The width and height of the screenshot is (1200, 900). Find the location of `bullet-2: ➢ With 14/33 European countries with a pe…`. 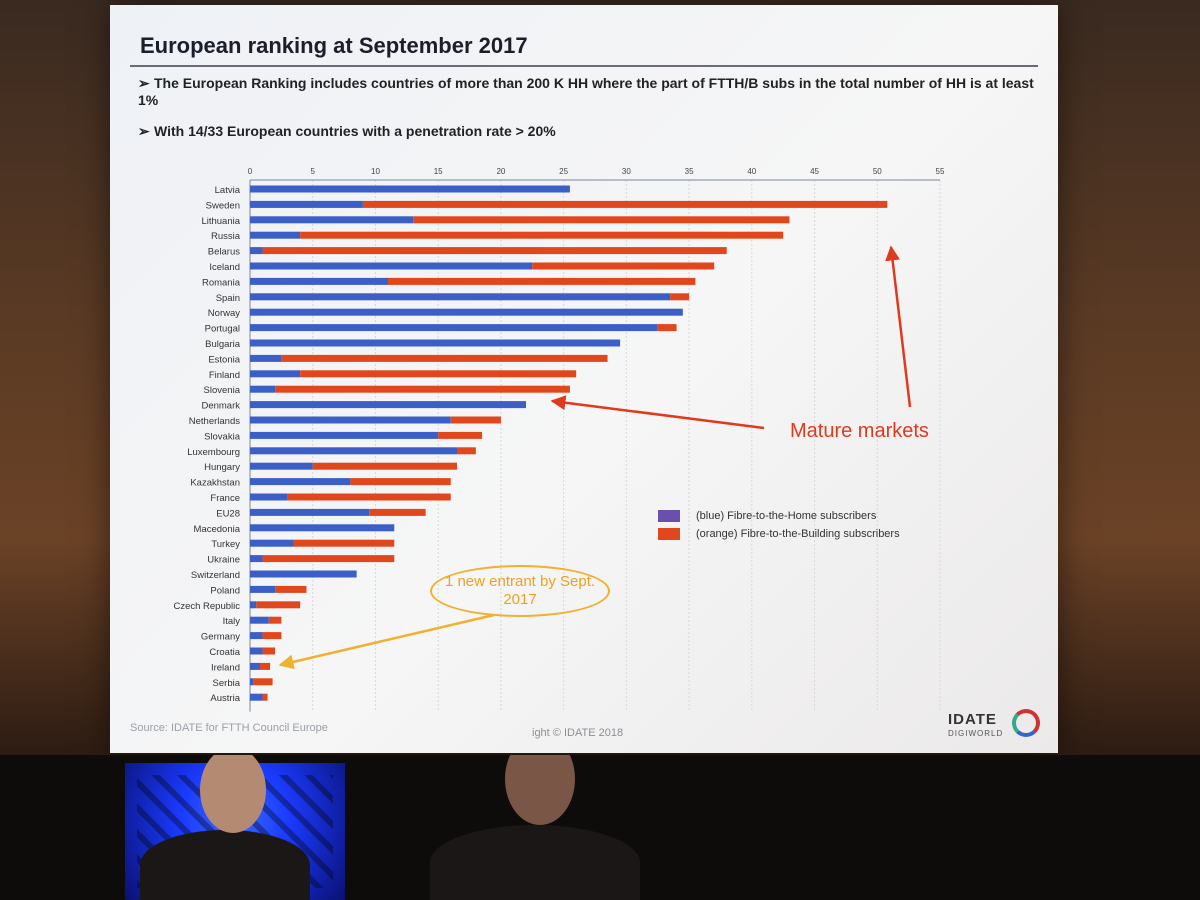

bullet-2: ➢ With 14/33 European countries with a pe… is located at coordinates (588, 131).